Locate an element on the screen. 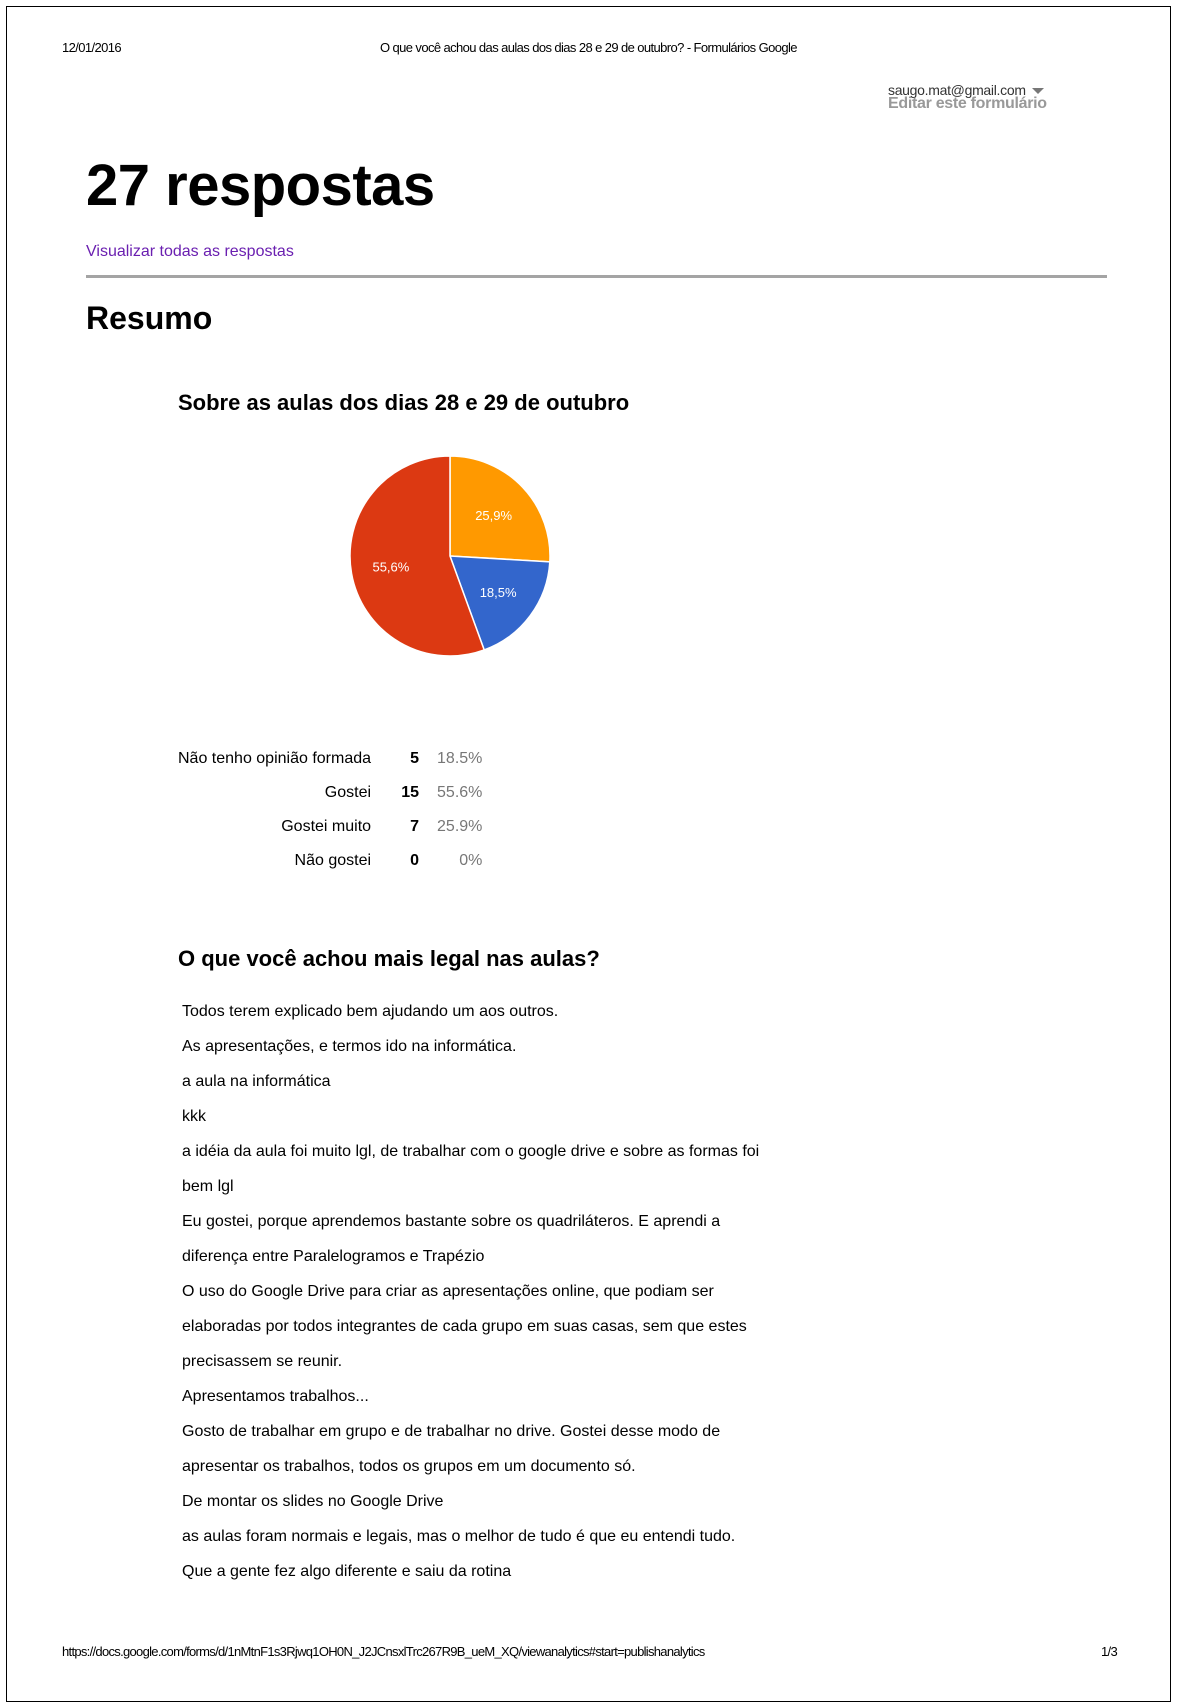 The width and height of the screenshot is (1179, 1708). pie-chart: 25,9% 18,5% 55,6% is located at coordinates (450, 556).